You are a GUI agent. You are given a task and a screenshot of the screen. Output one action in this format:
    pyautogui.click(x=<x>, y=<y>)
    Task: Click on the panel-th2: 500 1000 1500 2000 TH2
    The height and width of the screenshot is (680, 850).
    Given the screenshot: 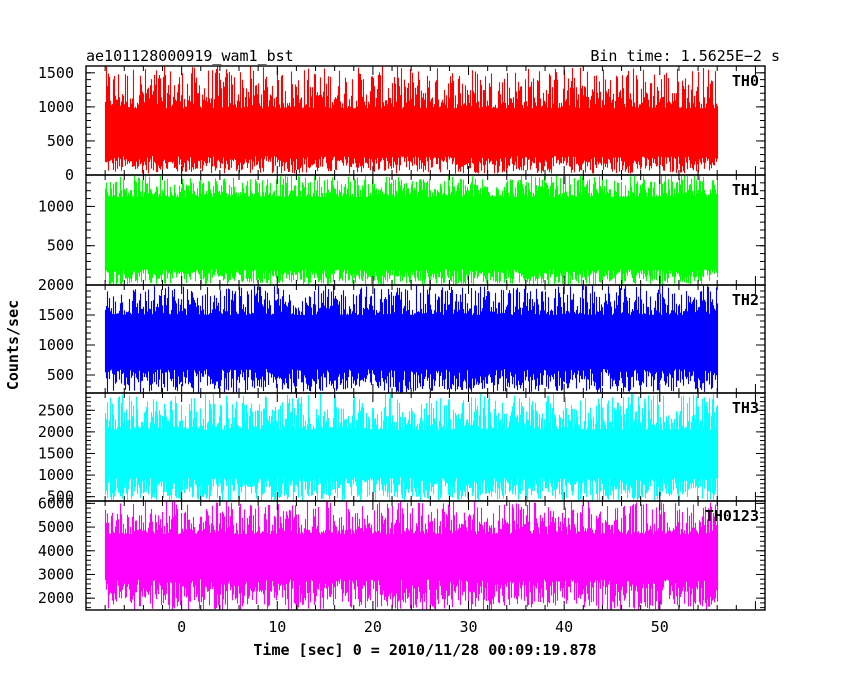 What is the action you would take?
    pyautogui.click(x=402, y=335)
    